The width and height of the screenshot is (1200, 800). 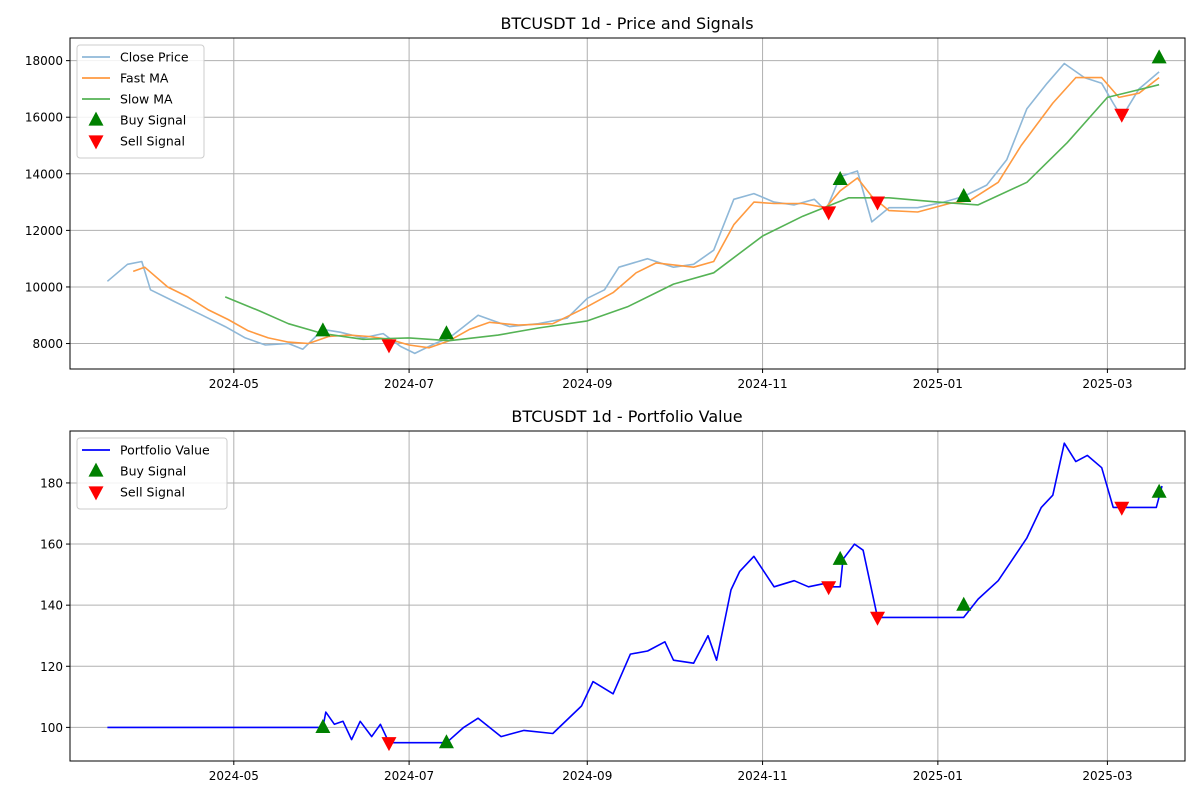 I want to click on y-tick-label: 18000, so click(x=44, y=61).